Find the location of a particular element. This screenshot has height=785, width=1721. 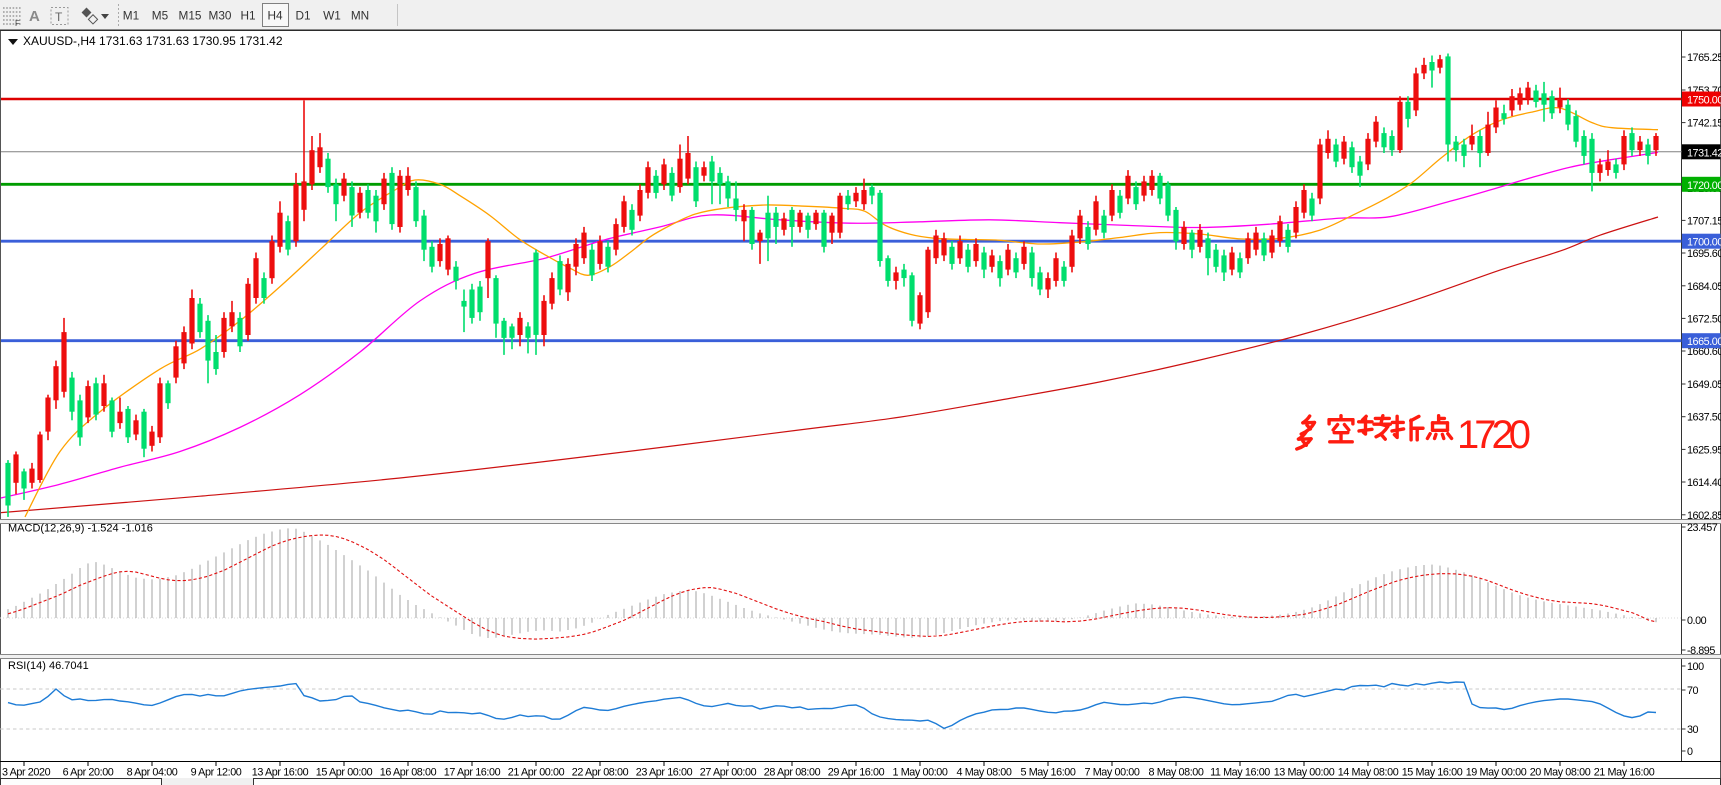

svg-text: 9 Apr 12:00 is located at coordinates (216, 773).